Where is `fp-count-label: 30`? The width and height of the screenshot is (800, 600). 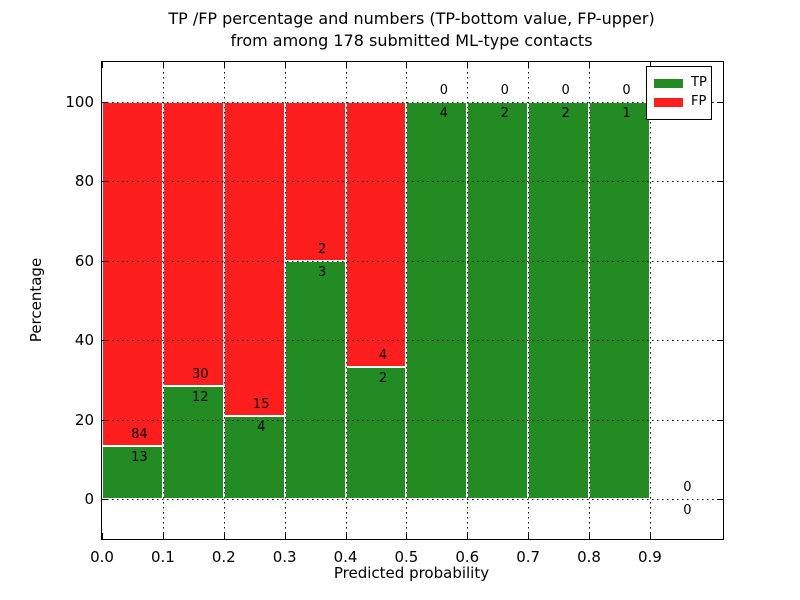 fp-count-label: 30 is located at coordinates (200, 374).